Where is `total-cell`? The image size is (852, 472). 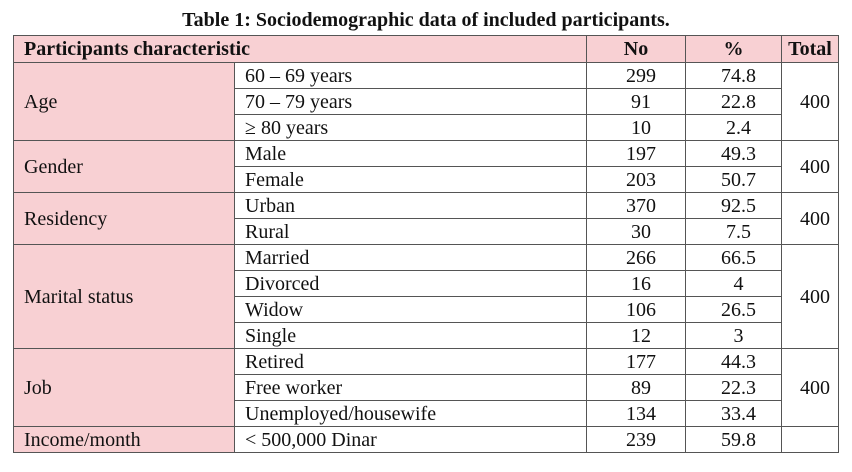
total-cell is located at coordinates (810, 439).